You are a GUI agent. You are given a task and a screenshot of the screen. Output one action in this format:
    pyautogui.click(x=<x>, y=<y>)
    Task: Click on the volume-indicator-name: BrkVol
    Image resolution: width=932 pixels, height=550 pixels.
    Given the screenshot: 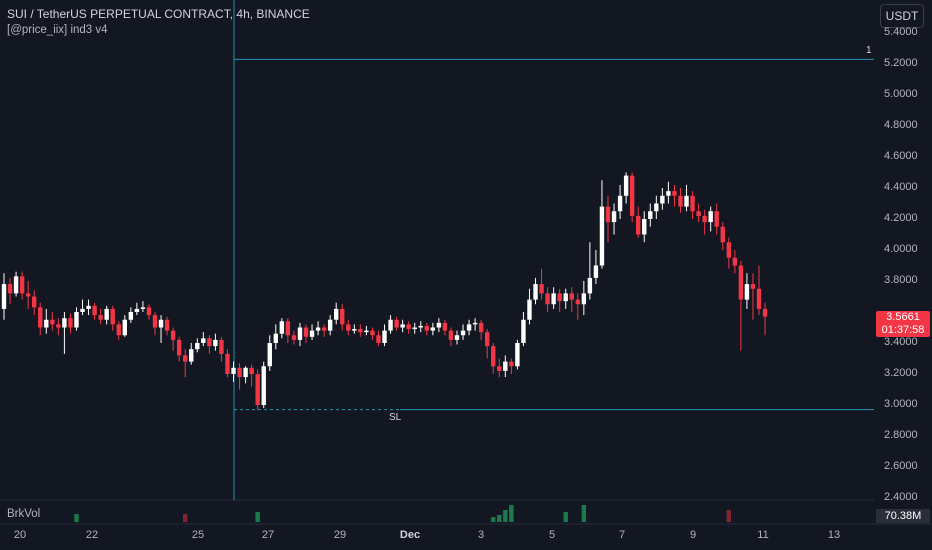 What is the action you would take?
    pyautogui.click(x=24, y=514)
    